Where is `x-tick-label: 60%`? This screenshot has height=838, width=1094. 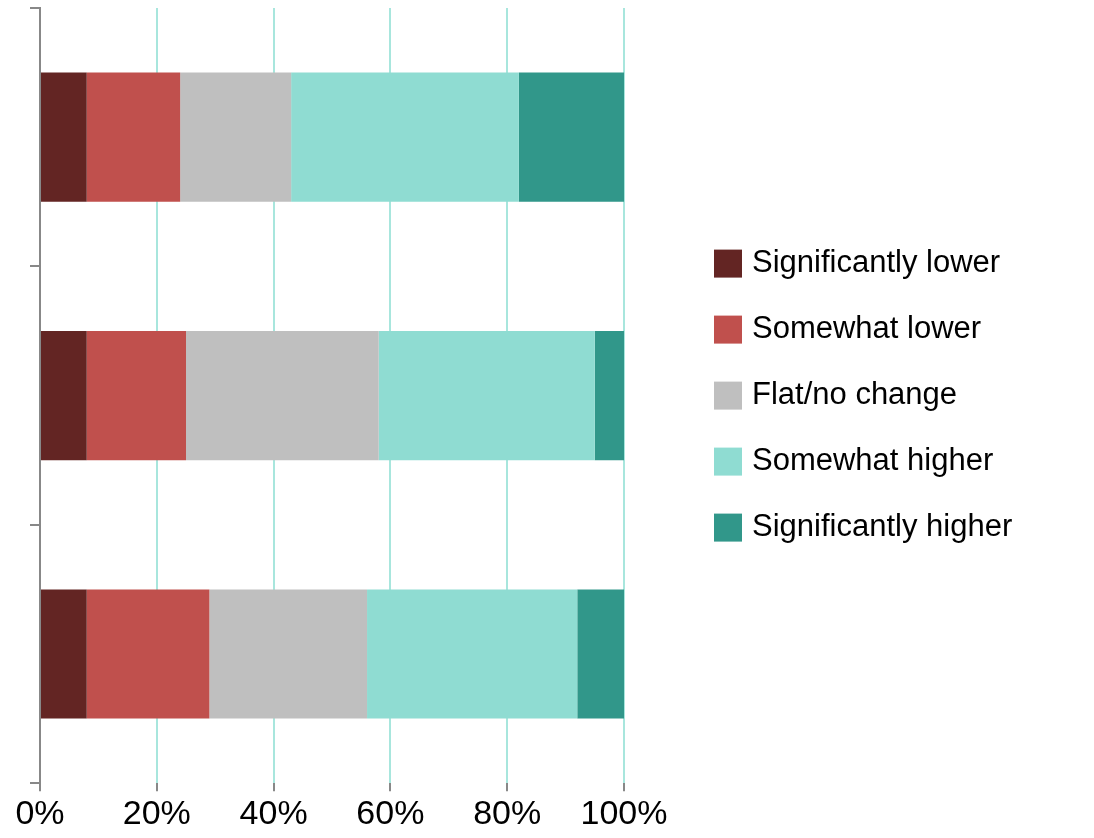 x-tick-label: 60% is located at coordinates (390, 811).